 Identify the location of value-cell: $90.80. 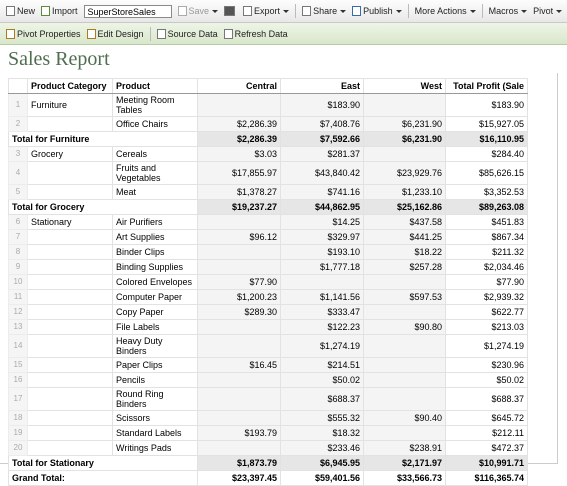
(404, 327).